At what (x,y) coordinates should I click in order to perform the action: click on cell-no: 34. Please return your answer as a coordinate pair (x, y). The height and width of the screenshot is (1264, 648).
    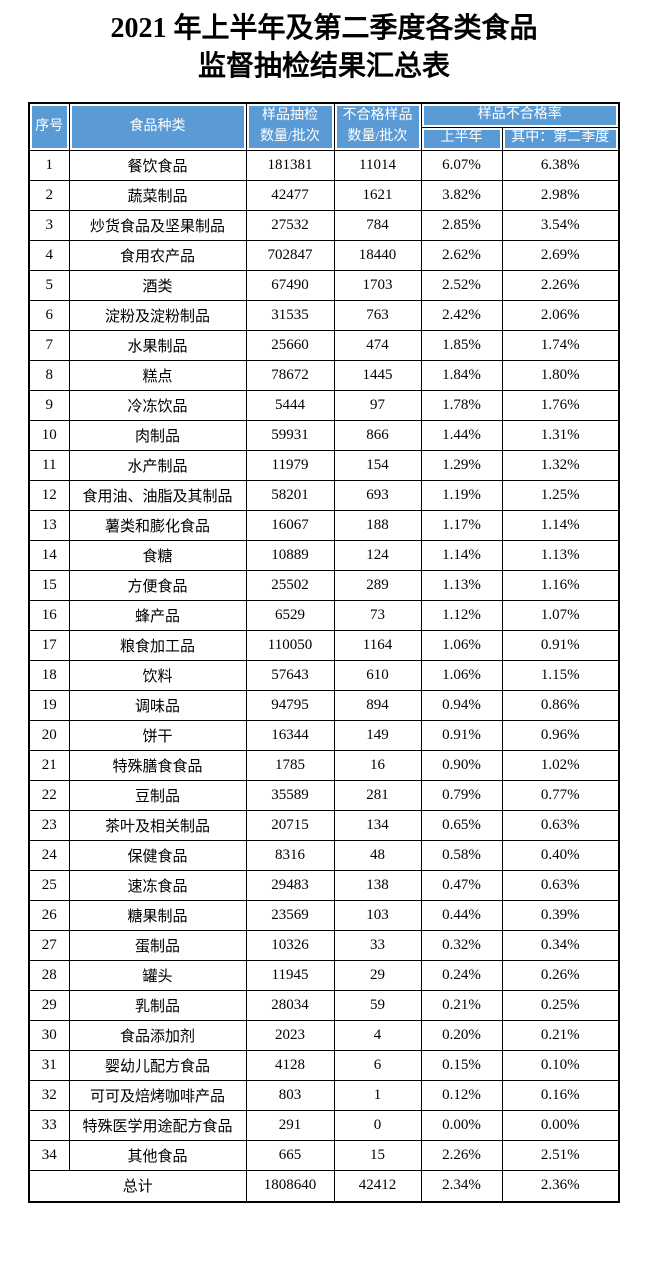
    Looking at the image, I should click on (49, 1155).